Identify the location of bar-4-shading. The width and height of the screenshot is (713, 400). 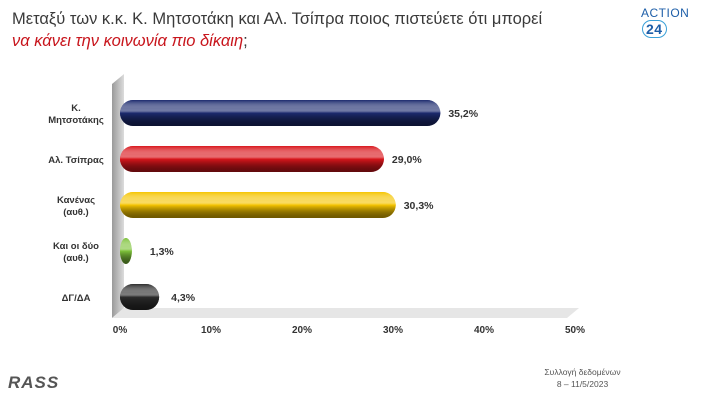
(126, 251).